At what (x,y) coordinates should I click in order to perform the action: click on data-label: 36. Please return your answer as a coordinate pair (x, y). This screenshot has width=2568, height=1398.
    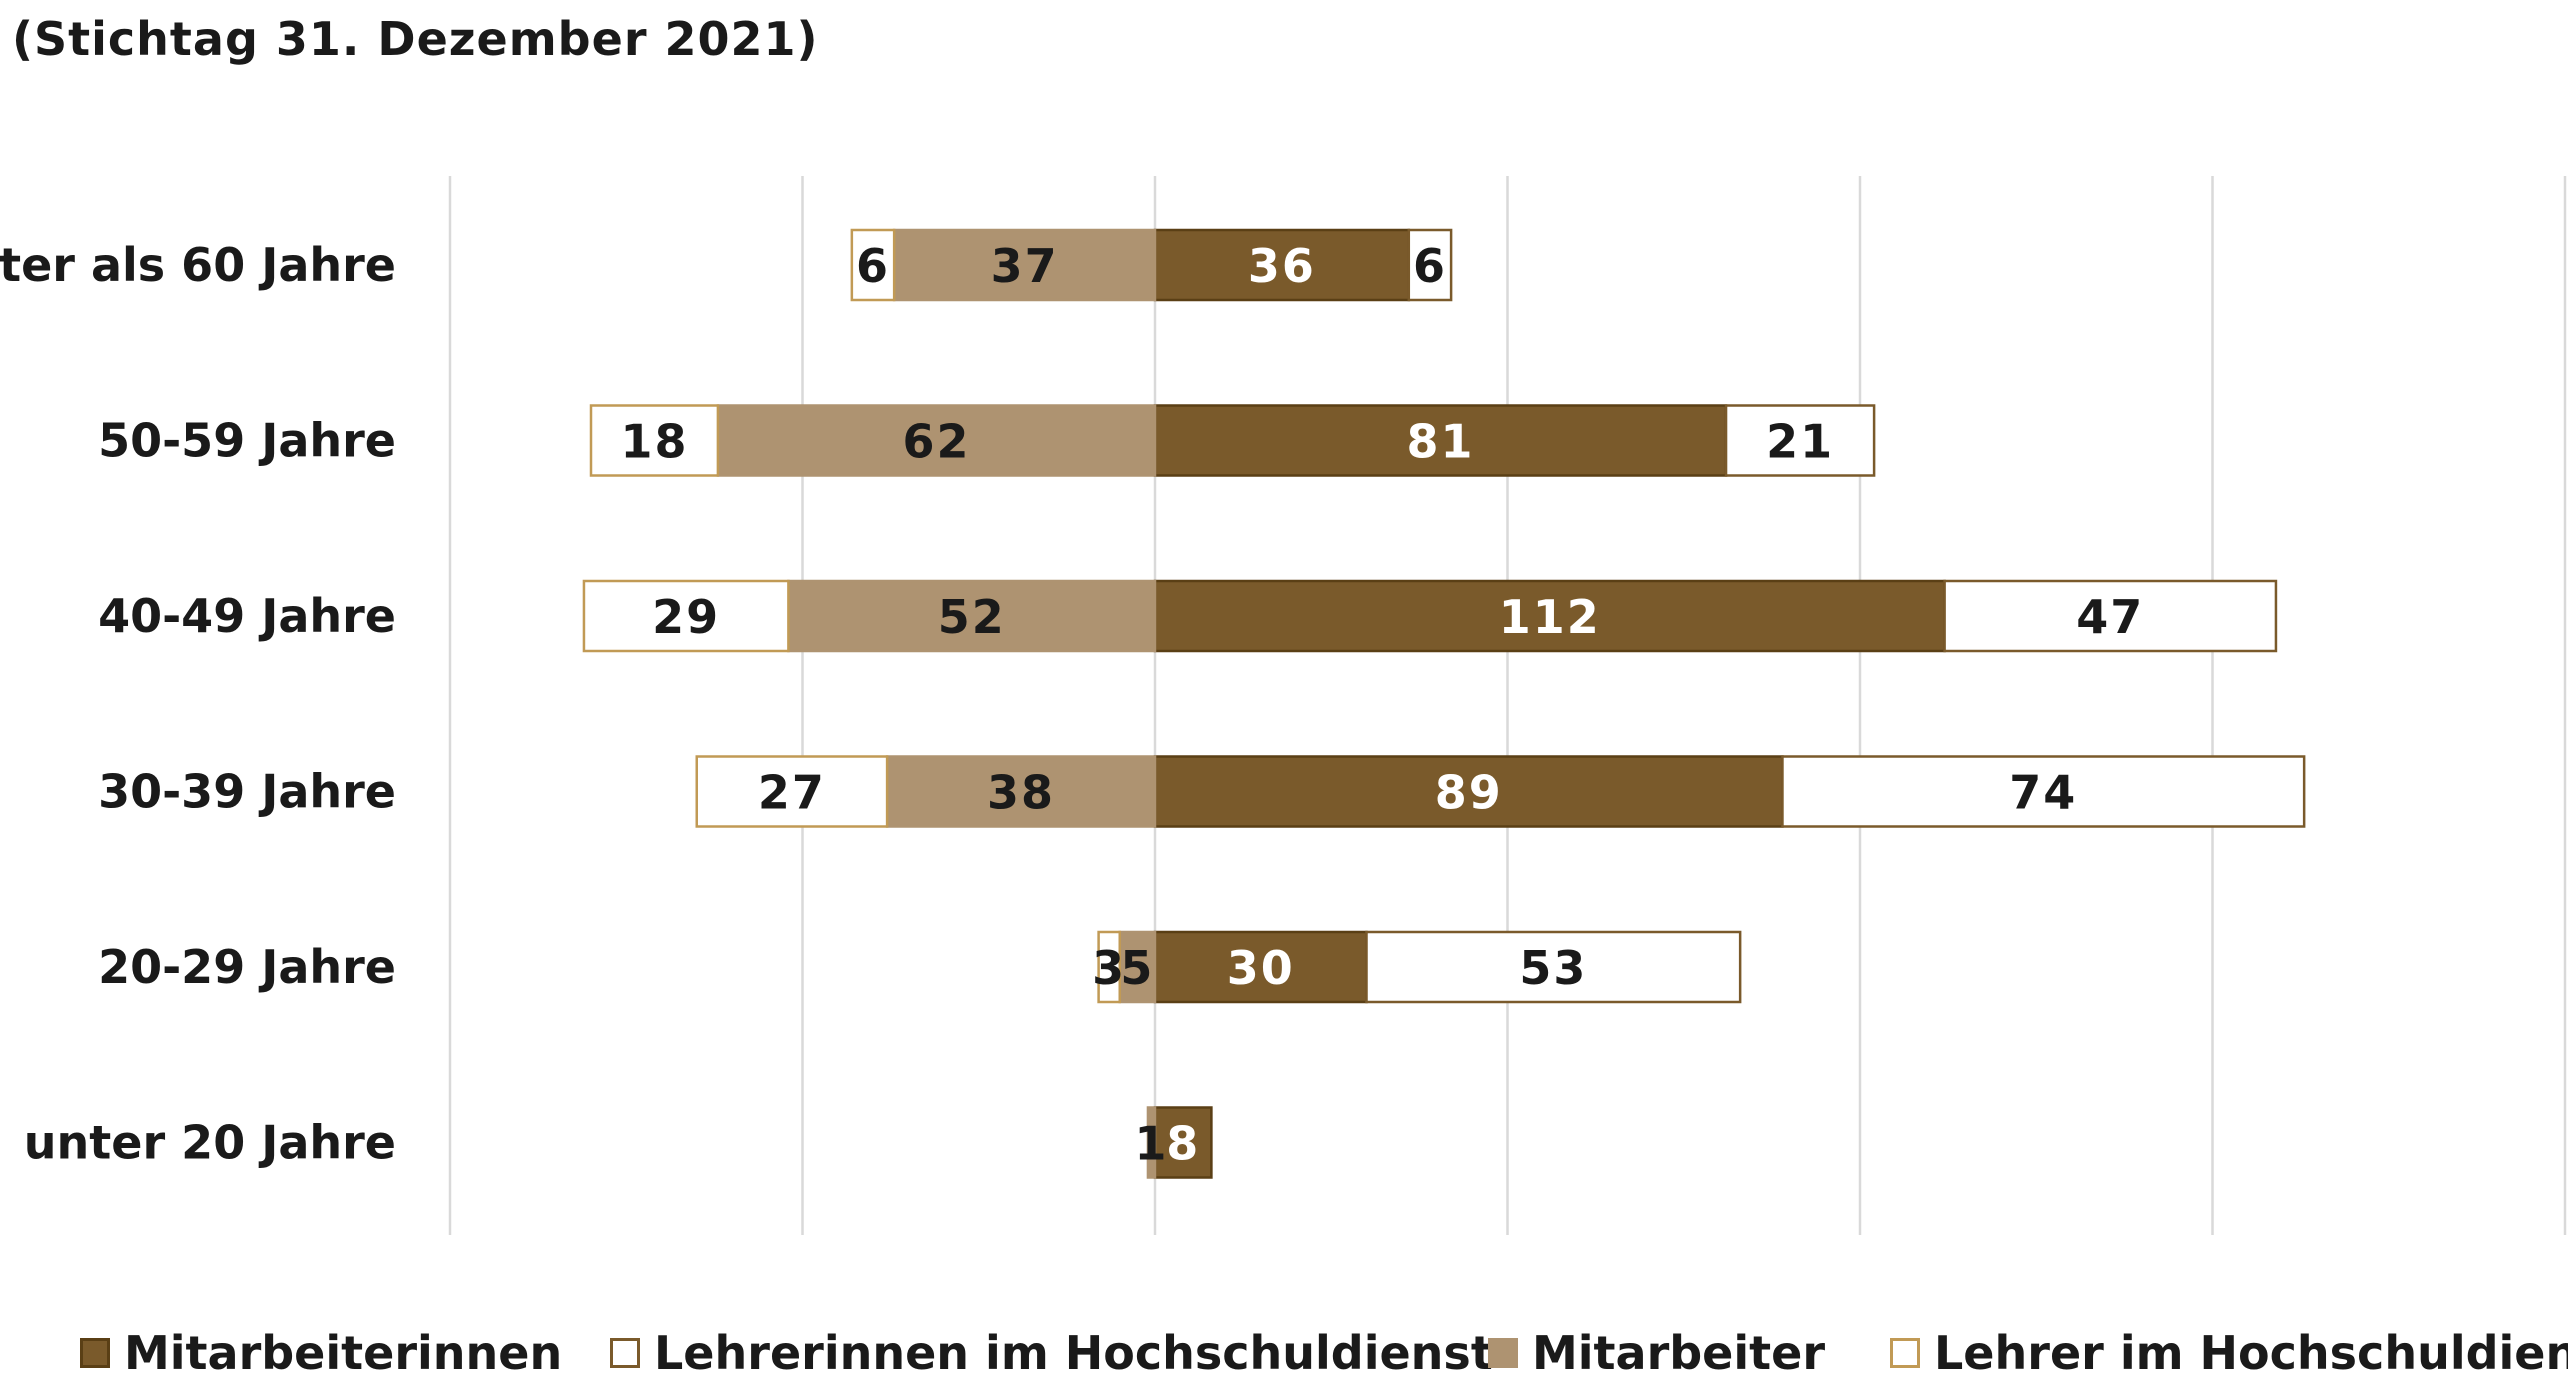
    Looking at the image, I should click on (1282, 266).